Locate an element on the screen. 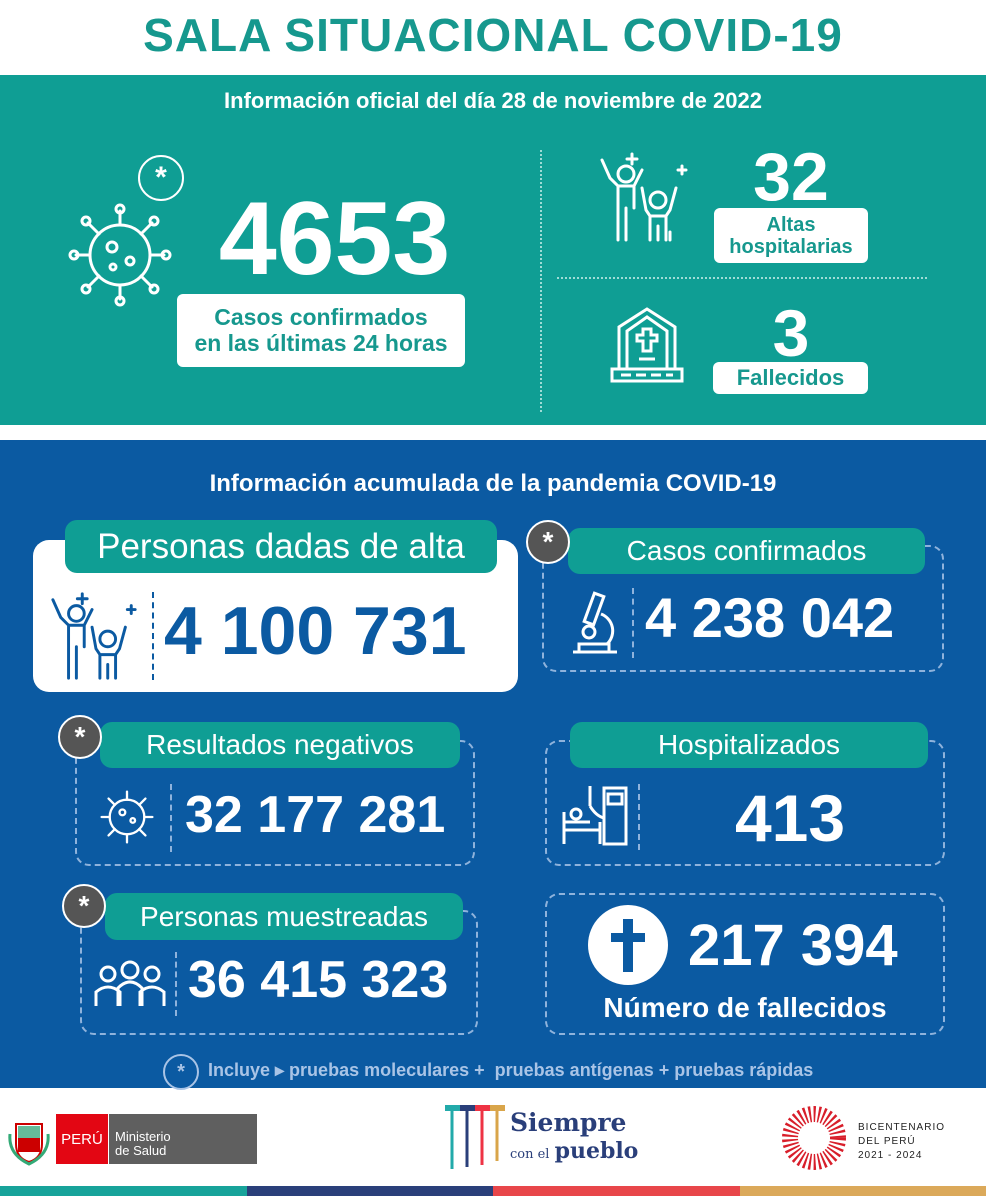 The width and height of the screenshot is (986, 1196). group-people-icon is located at coordinates (130, 983).